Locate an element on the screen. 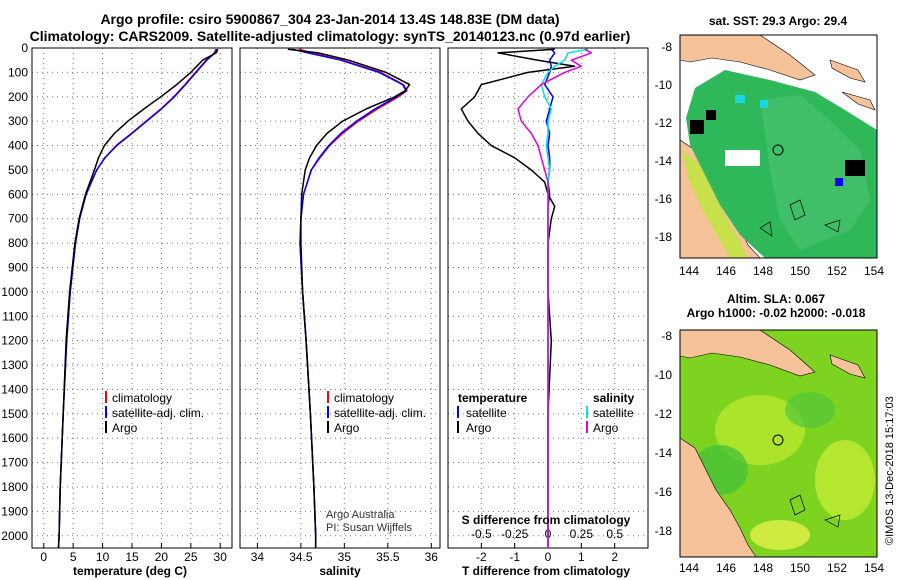  salinity-legend: climatology satellite-adj. clim. Argo is located at coordinates (376, 413).